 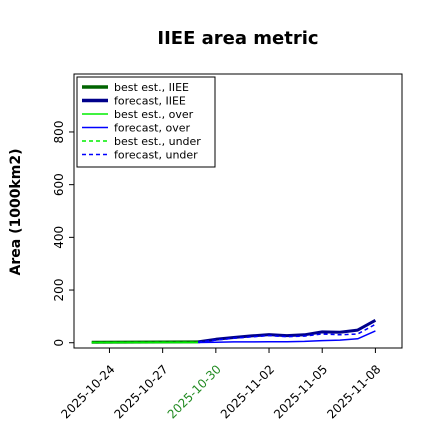 What do you see at coordinates (59, 184) in the screenshot?
I see `y-tick-label: 600` at bounding box center [59, 184].